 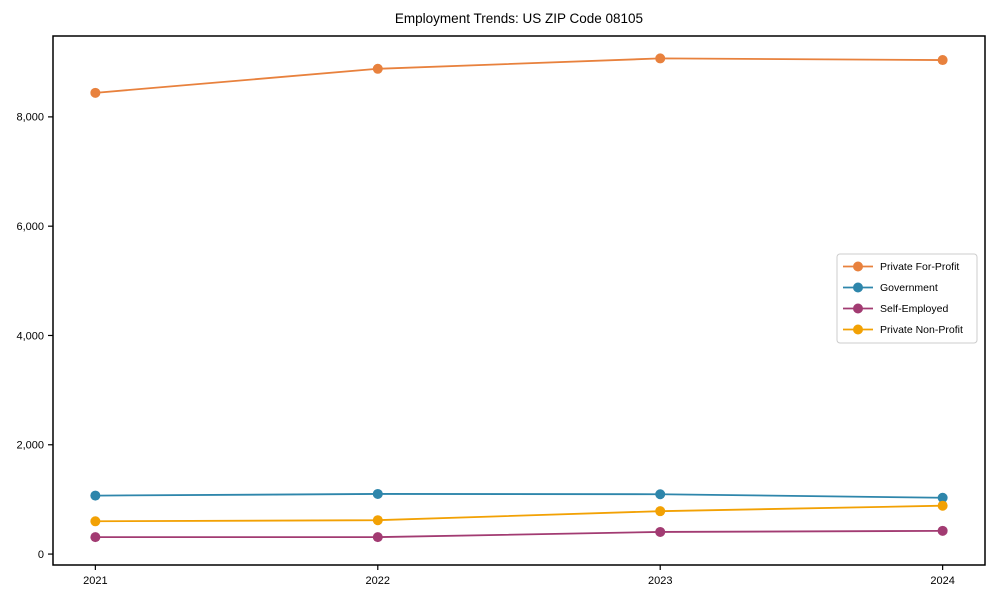 What do you see at coordinates (30, 227) in the screenshot?
I see `y-tick-label: 6,000` at bounding box center [30, 227].